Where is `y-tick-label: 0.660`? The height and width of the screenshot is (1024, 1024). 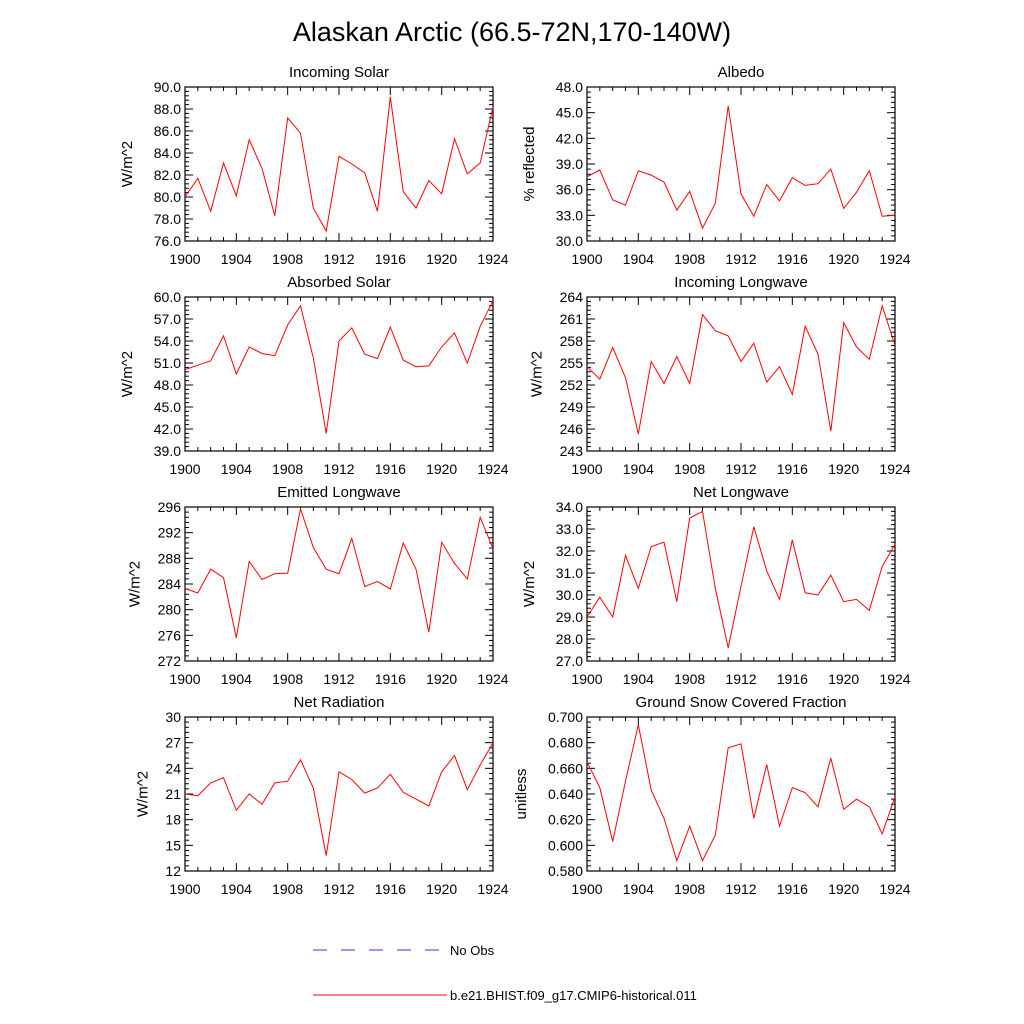
y-tick-label: 0.660 is located at coordinates (565, 768).